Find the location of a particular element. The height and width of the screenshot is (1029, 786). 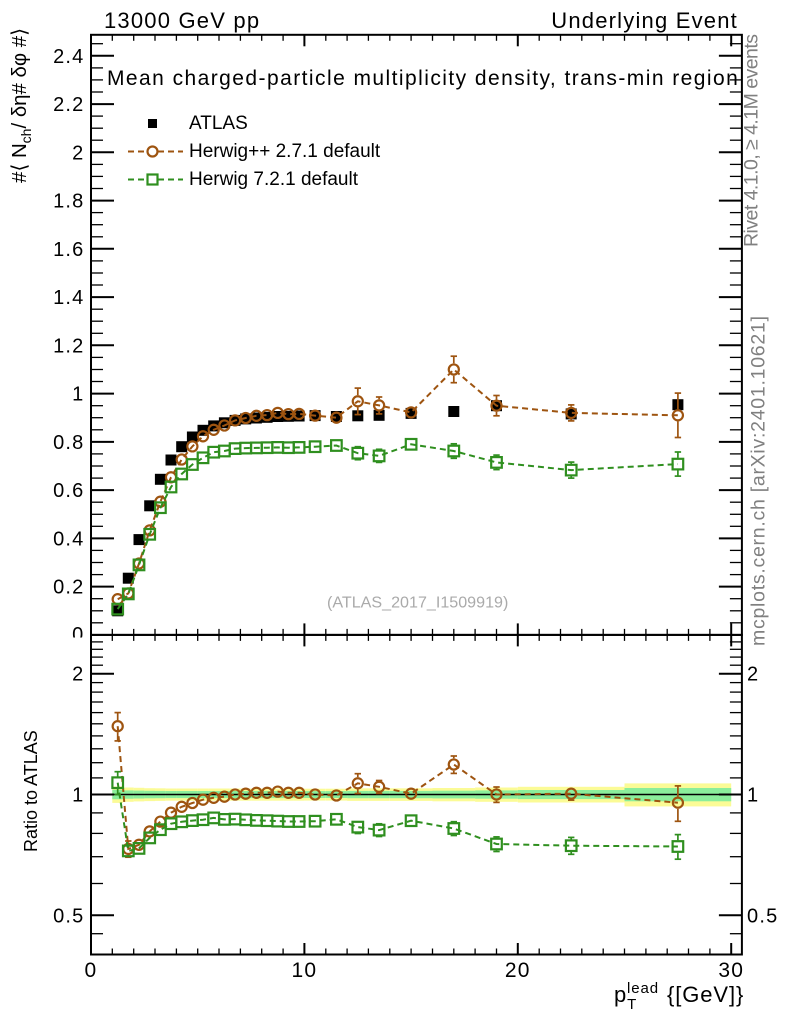

svg-text: 0.8 is located at coordinates (68, 443).